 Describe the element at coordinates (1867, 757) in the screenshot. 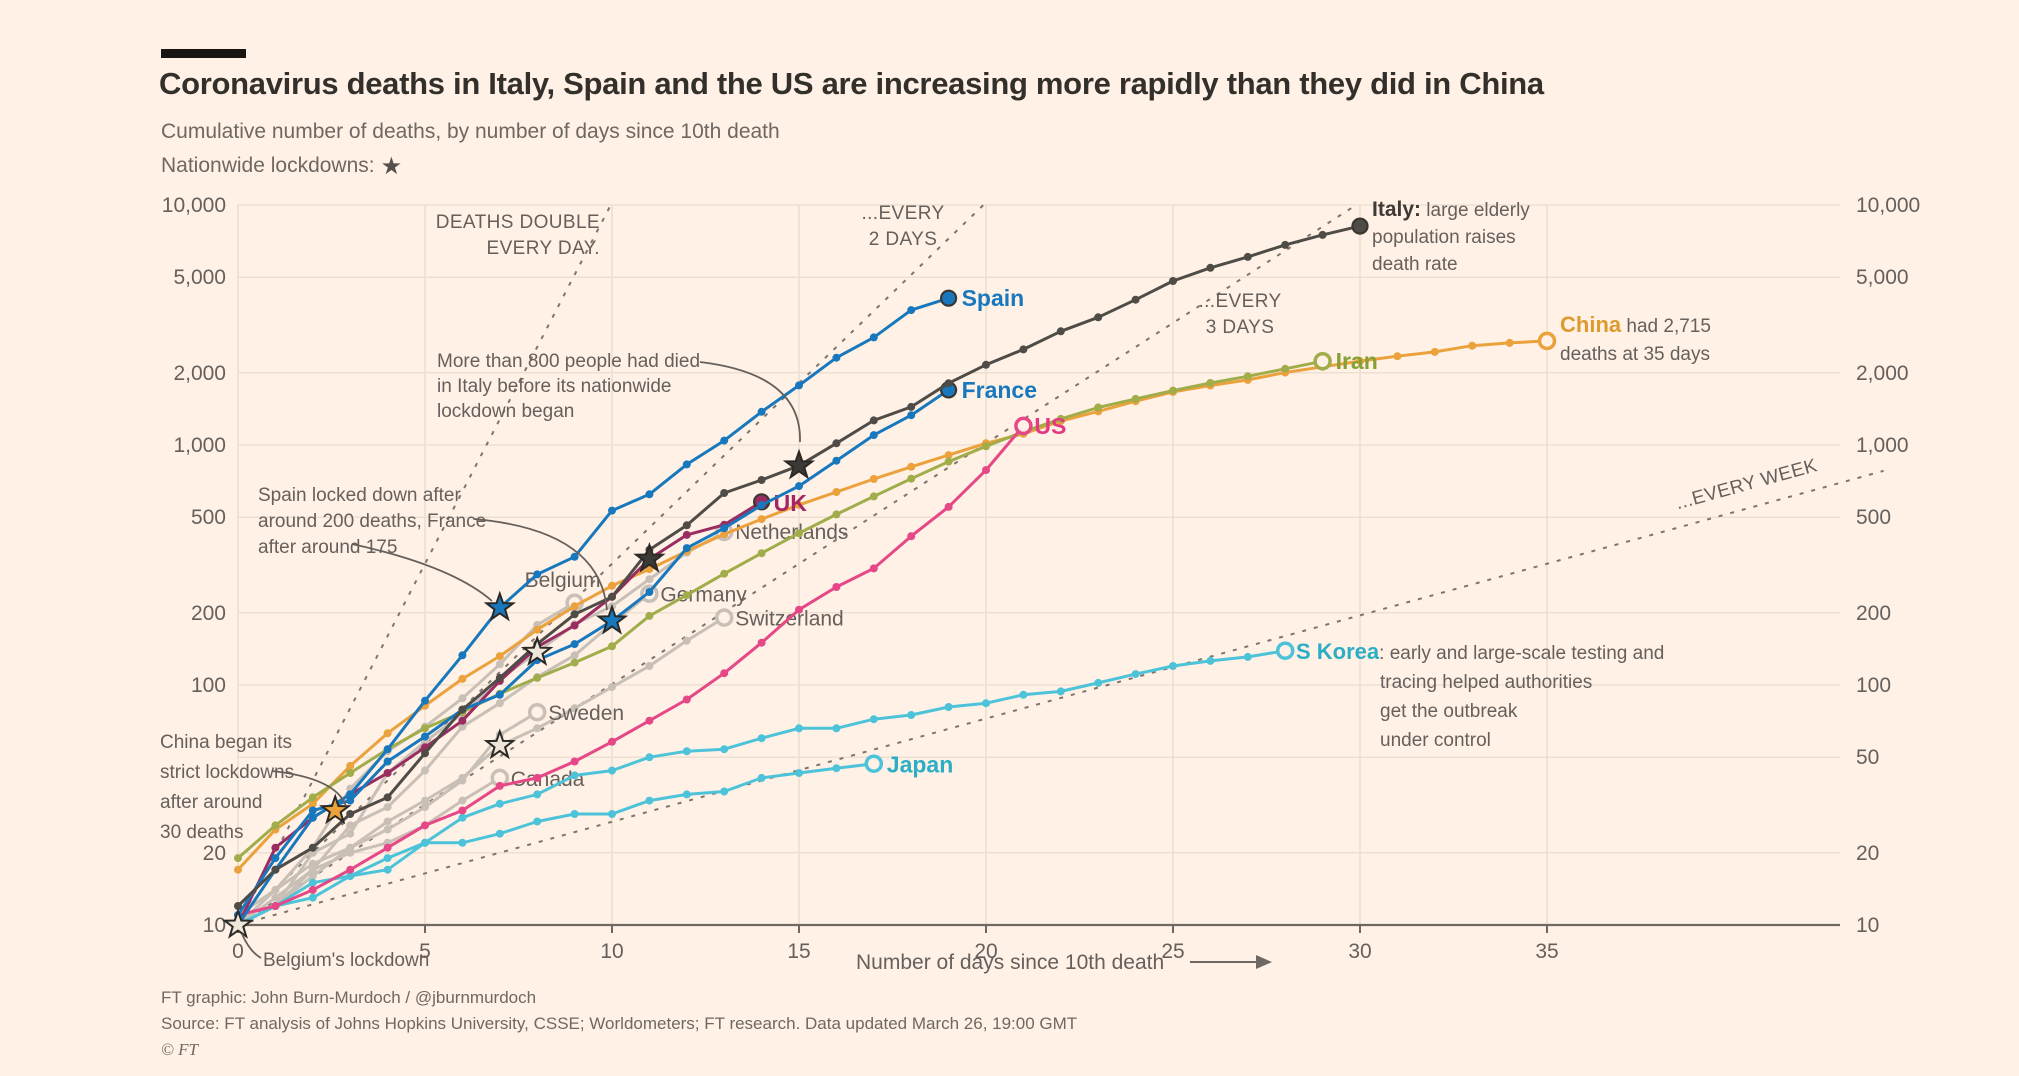

I see `y-tick-right-50: 50` at that location.